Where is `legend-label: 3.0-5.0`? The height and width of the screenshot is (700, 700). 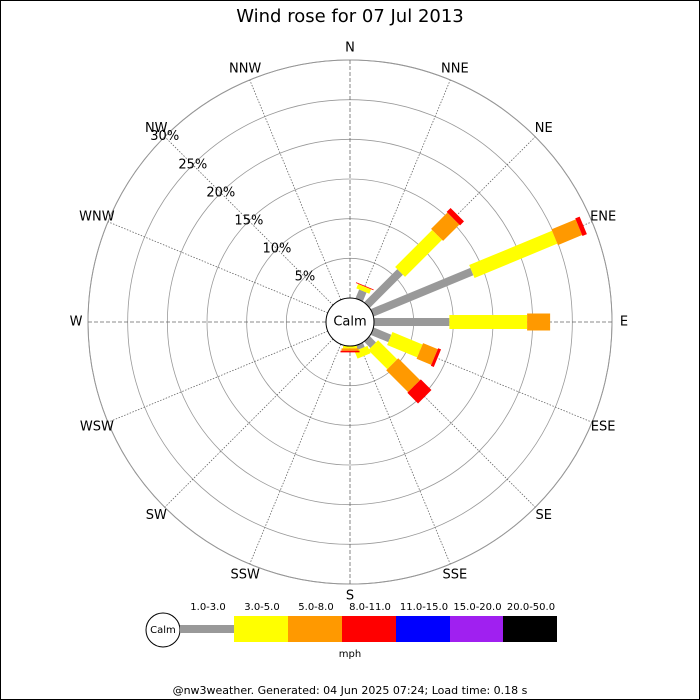
legend-label: 3.0-5.0 is located at coordinates (261, 607).